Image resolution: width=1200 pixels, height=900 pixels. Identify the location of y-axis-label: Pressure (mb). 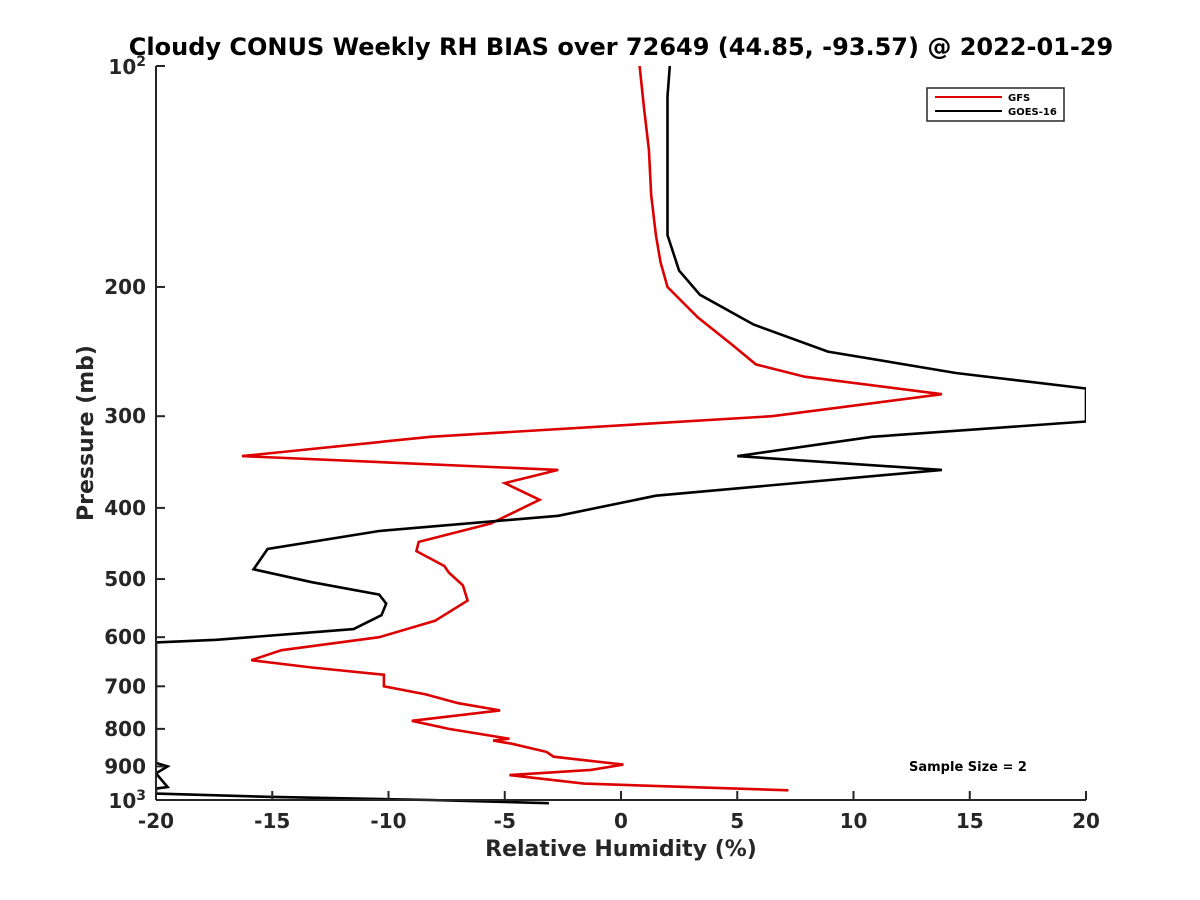
(86, 433).